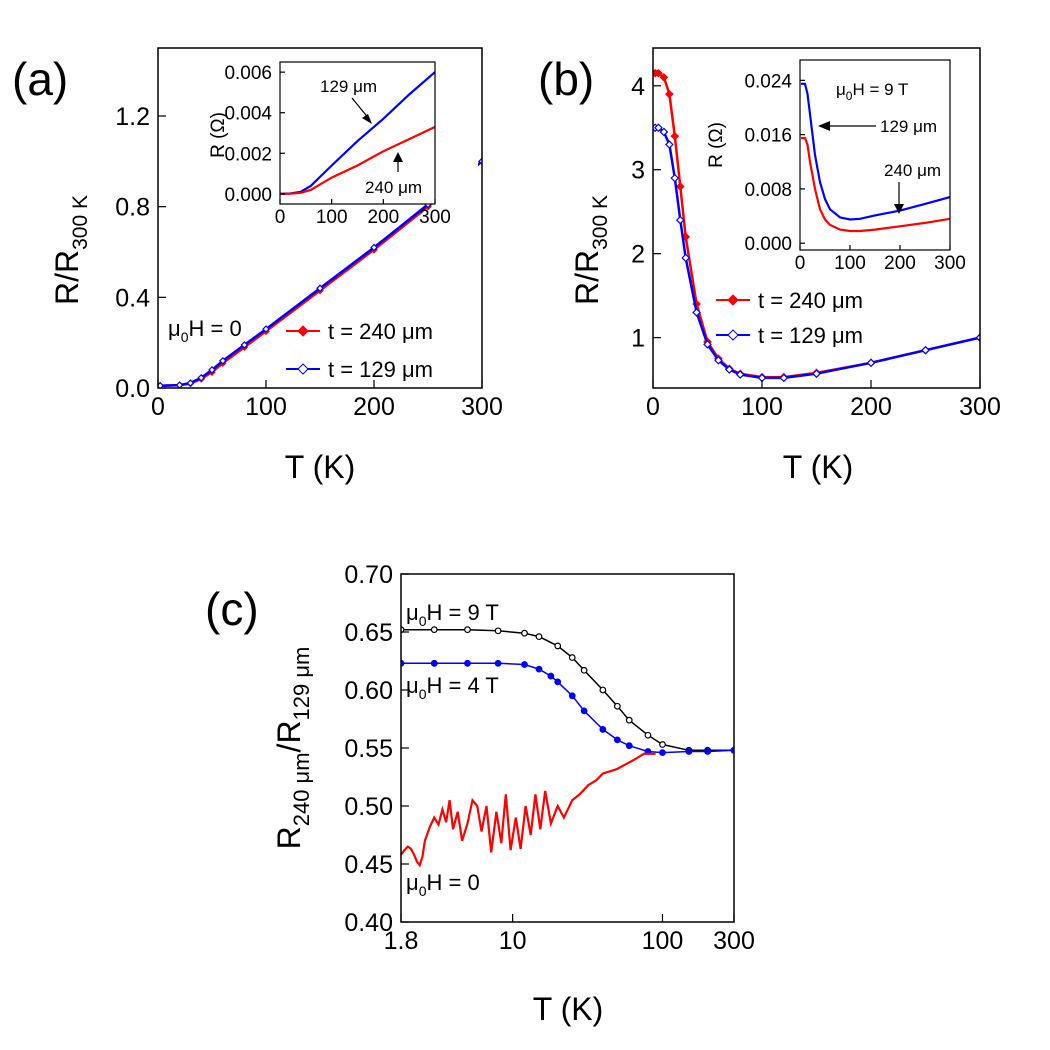 The height and width of the screenshot is (1050, 1050). I want to click on inset-b-xtick-label-2: 200, so click(900, 263).